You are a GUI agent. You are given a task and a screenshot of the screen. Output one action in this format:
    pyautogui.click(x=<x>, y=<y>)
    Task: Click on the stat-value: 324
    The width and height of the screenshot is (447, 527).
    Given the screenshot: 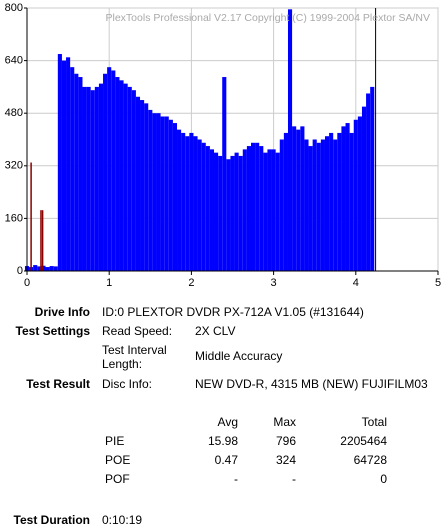 What is the action you would take?
    pyautogui.click(x=285, y=460)
    